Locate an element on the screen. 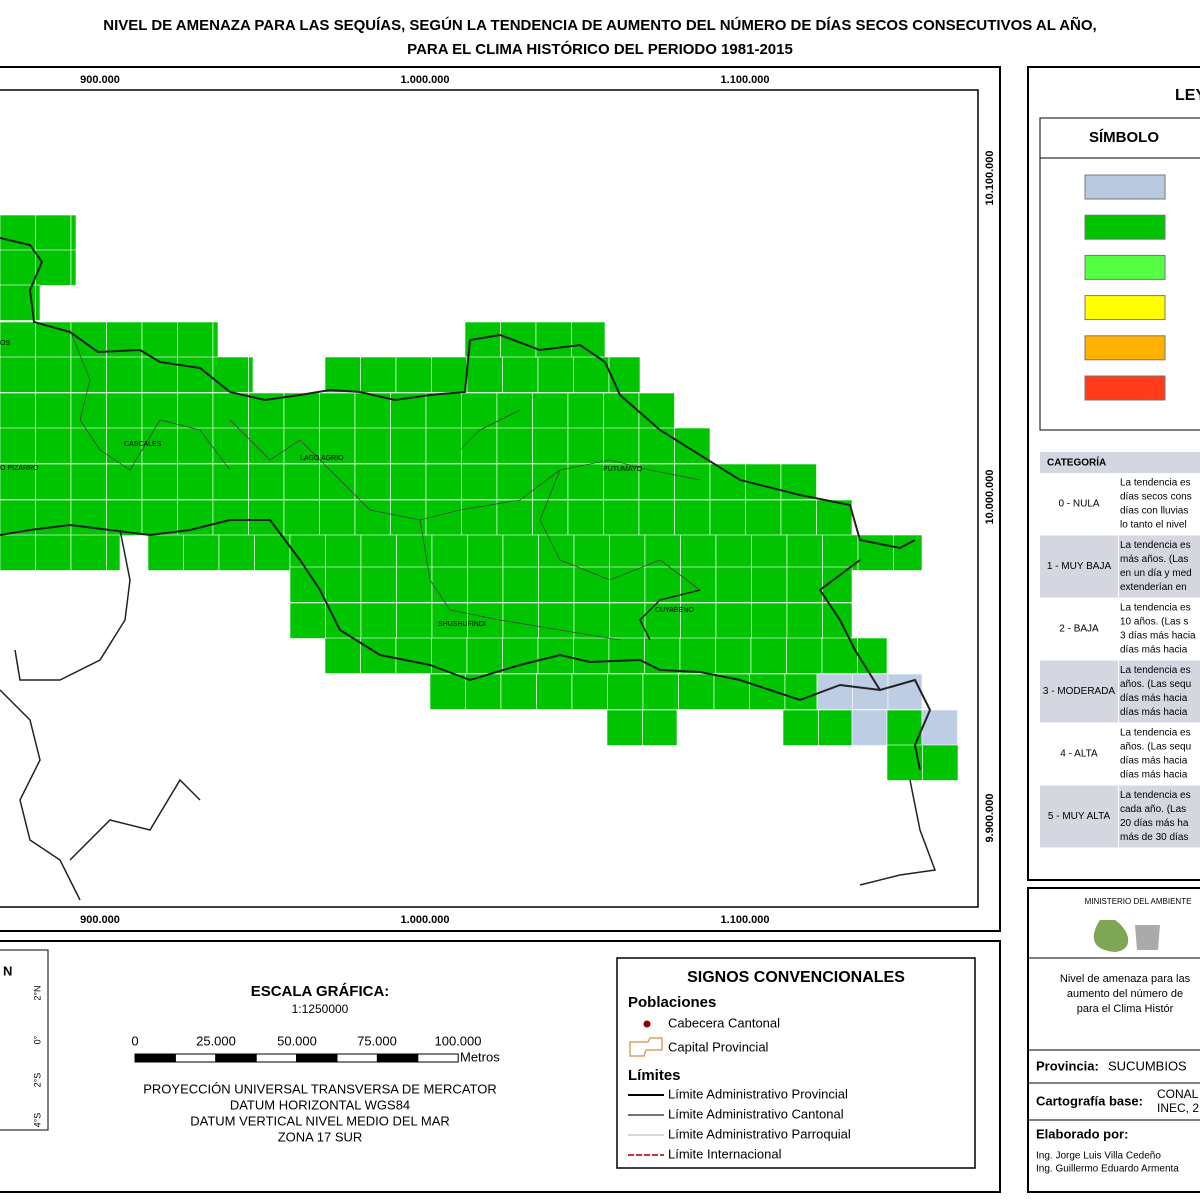 This screenshot has height=1200, width=1200. table-category: 3 - MODERADA is located at coordinates (1079, 691).